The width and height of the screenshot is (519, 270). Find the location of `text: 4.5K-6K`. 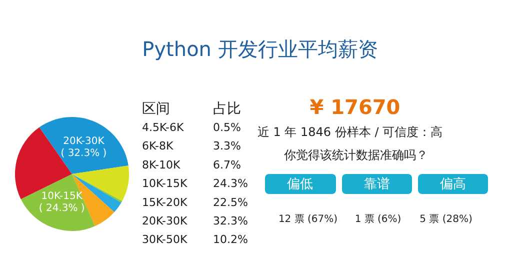

text: 4.5K-6K is located at coordinates (163, 127).